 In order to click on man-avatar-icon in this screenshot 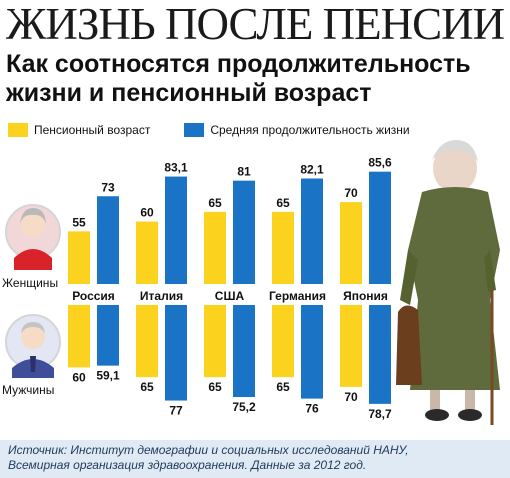, I will do `click(33, 346)`.